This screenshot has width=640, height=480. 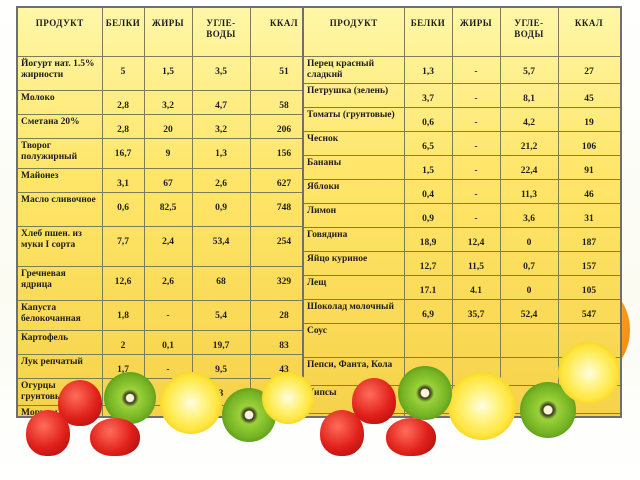 What do you see at coordinates (589, 167) in the screenshot?
I see `value-kcal: 91` at bounding box center [589, 167].